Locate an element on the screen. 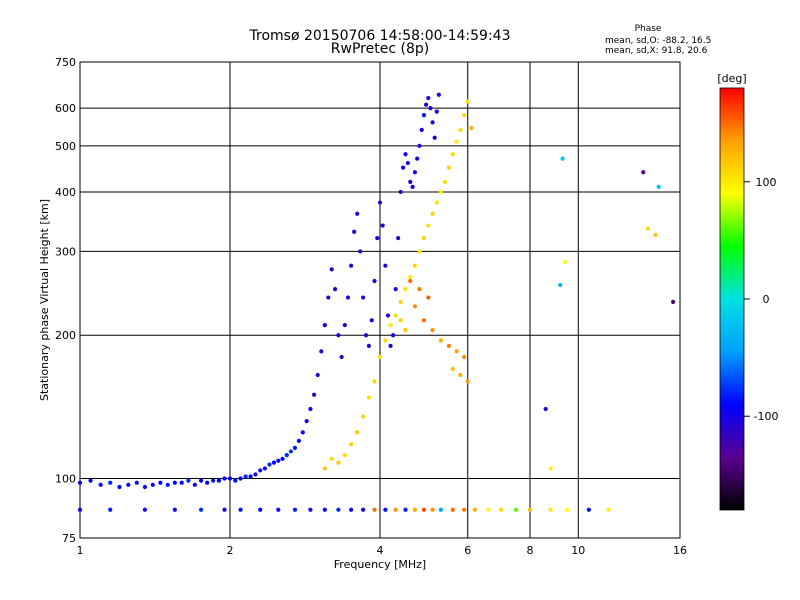 This screenshot has width=800, height=600. colorbar-tick-label: 0 is located at coordinates (766, 299).